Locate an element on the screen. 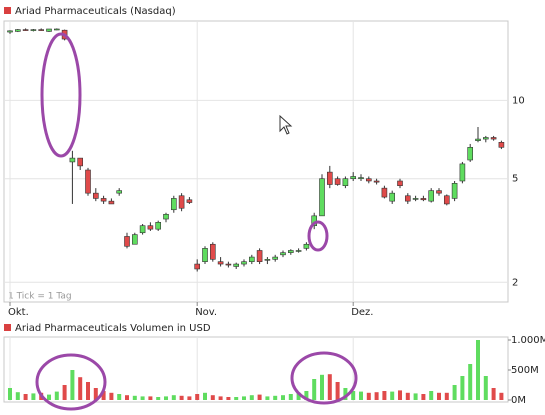 The width and height of the screenshot is (545, 415). y-tick-label: 500M is located at coordinates (525, 370).